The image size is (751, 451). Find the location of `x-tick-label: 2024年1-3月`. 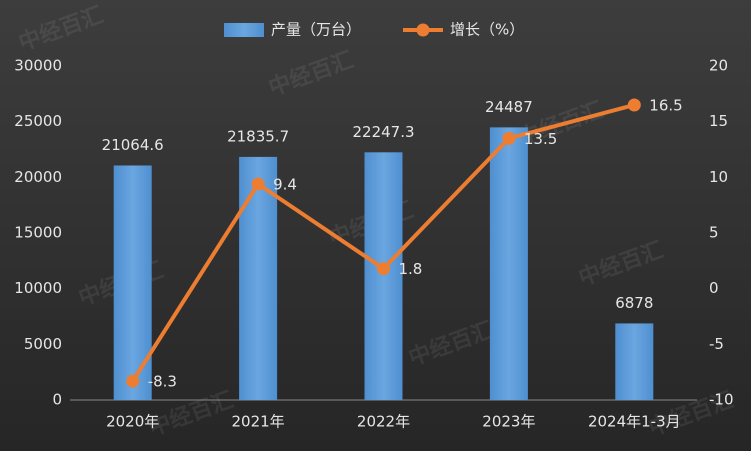

x-tick-label: 2024年1-3月 is located at coordinates (634, 422).